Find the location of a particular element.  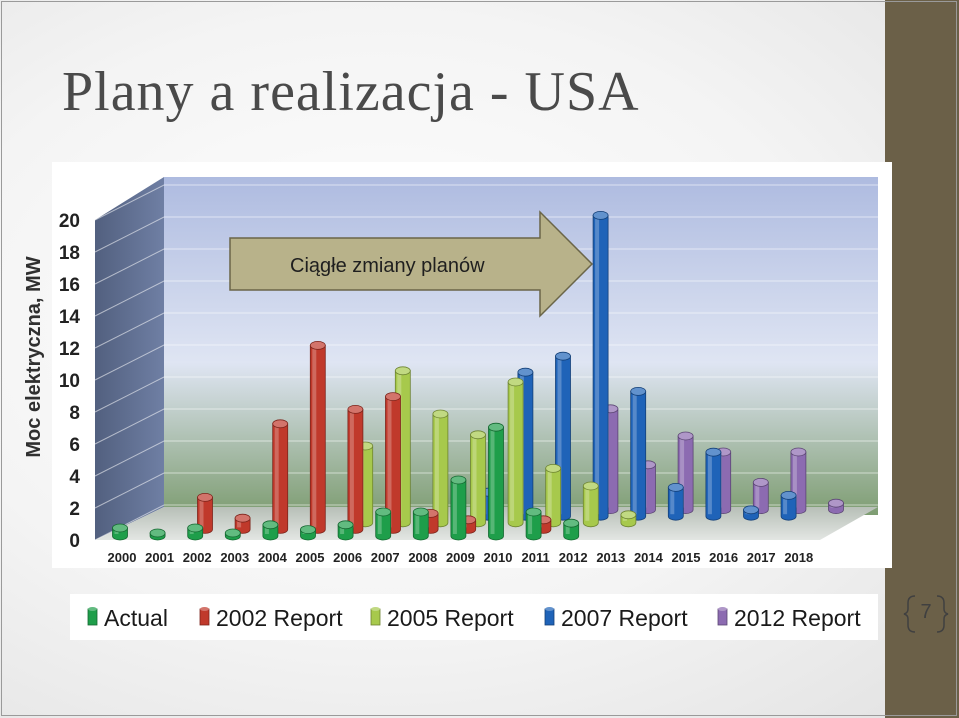

y-tick-label: 18 is located at coordinates (69, 253).